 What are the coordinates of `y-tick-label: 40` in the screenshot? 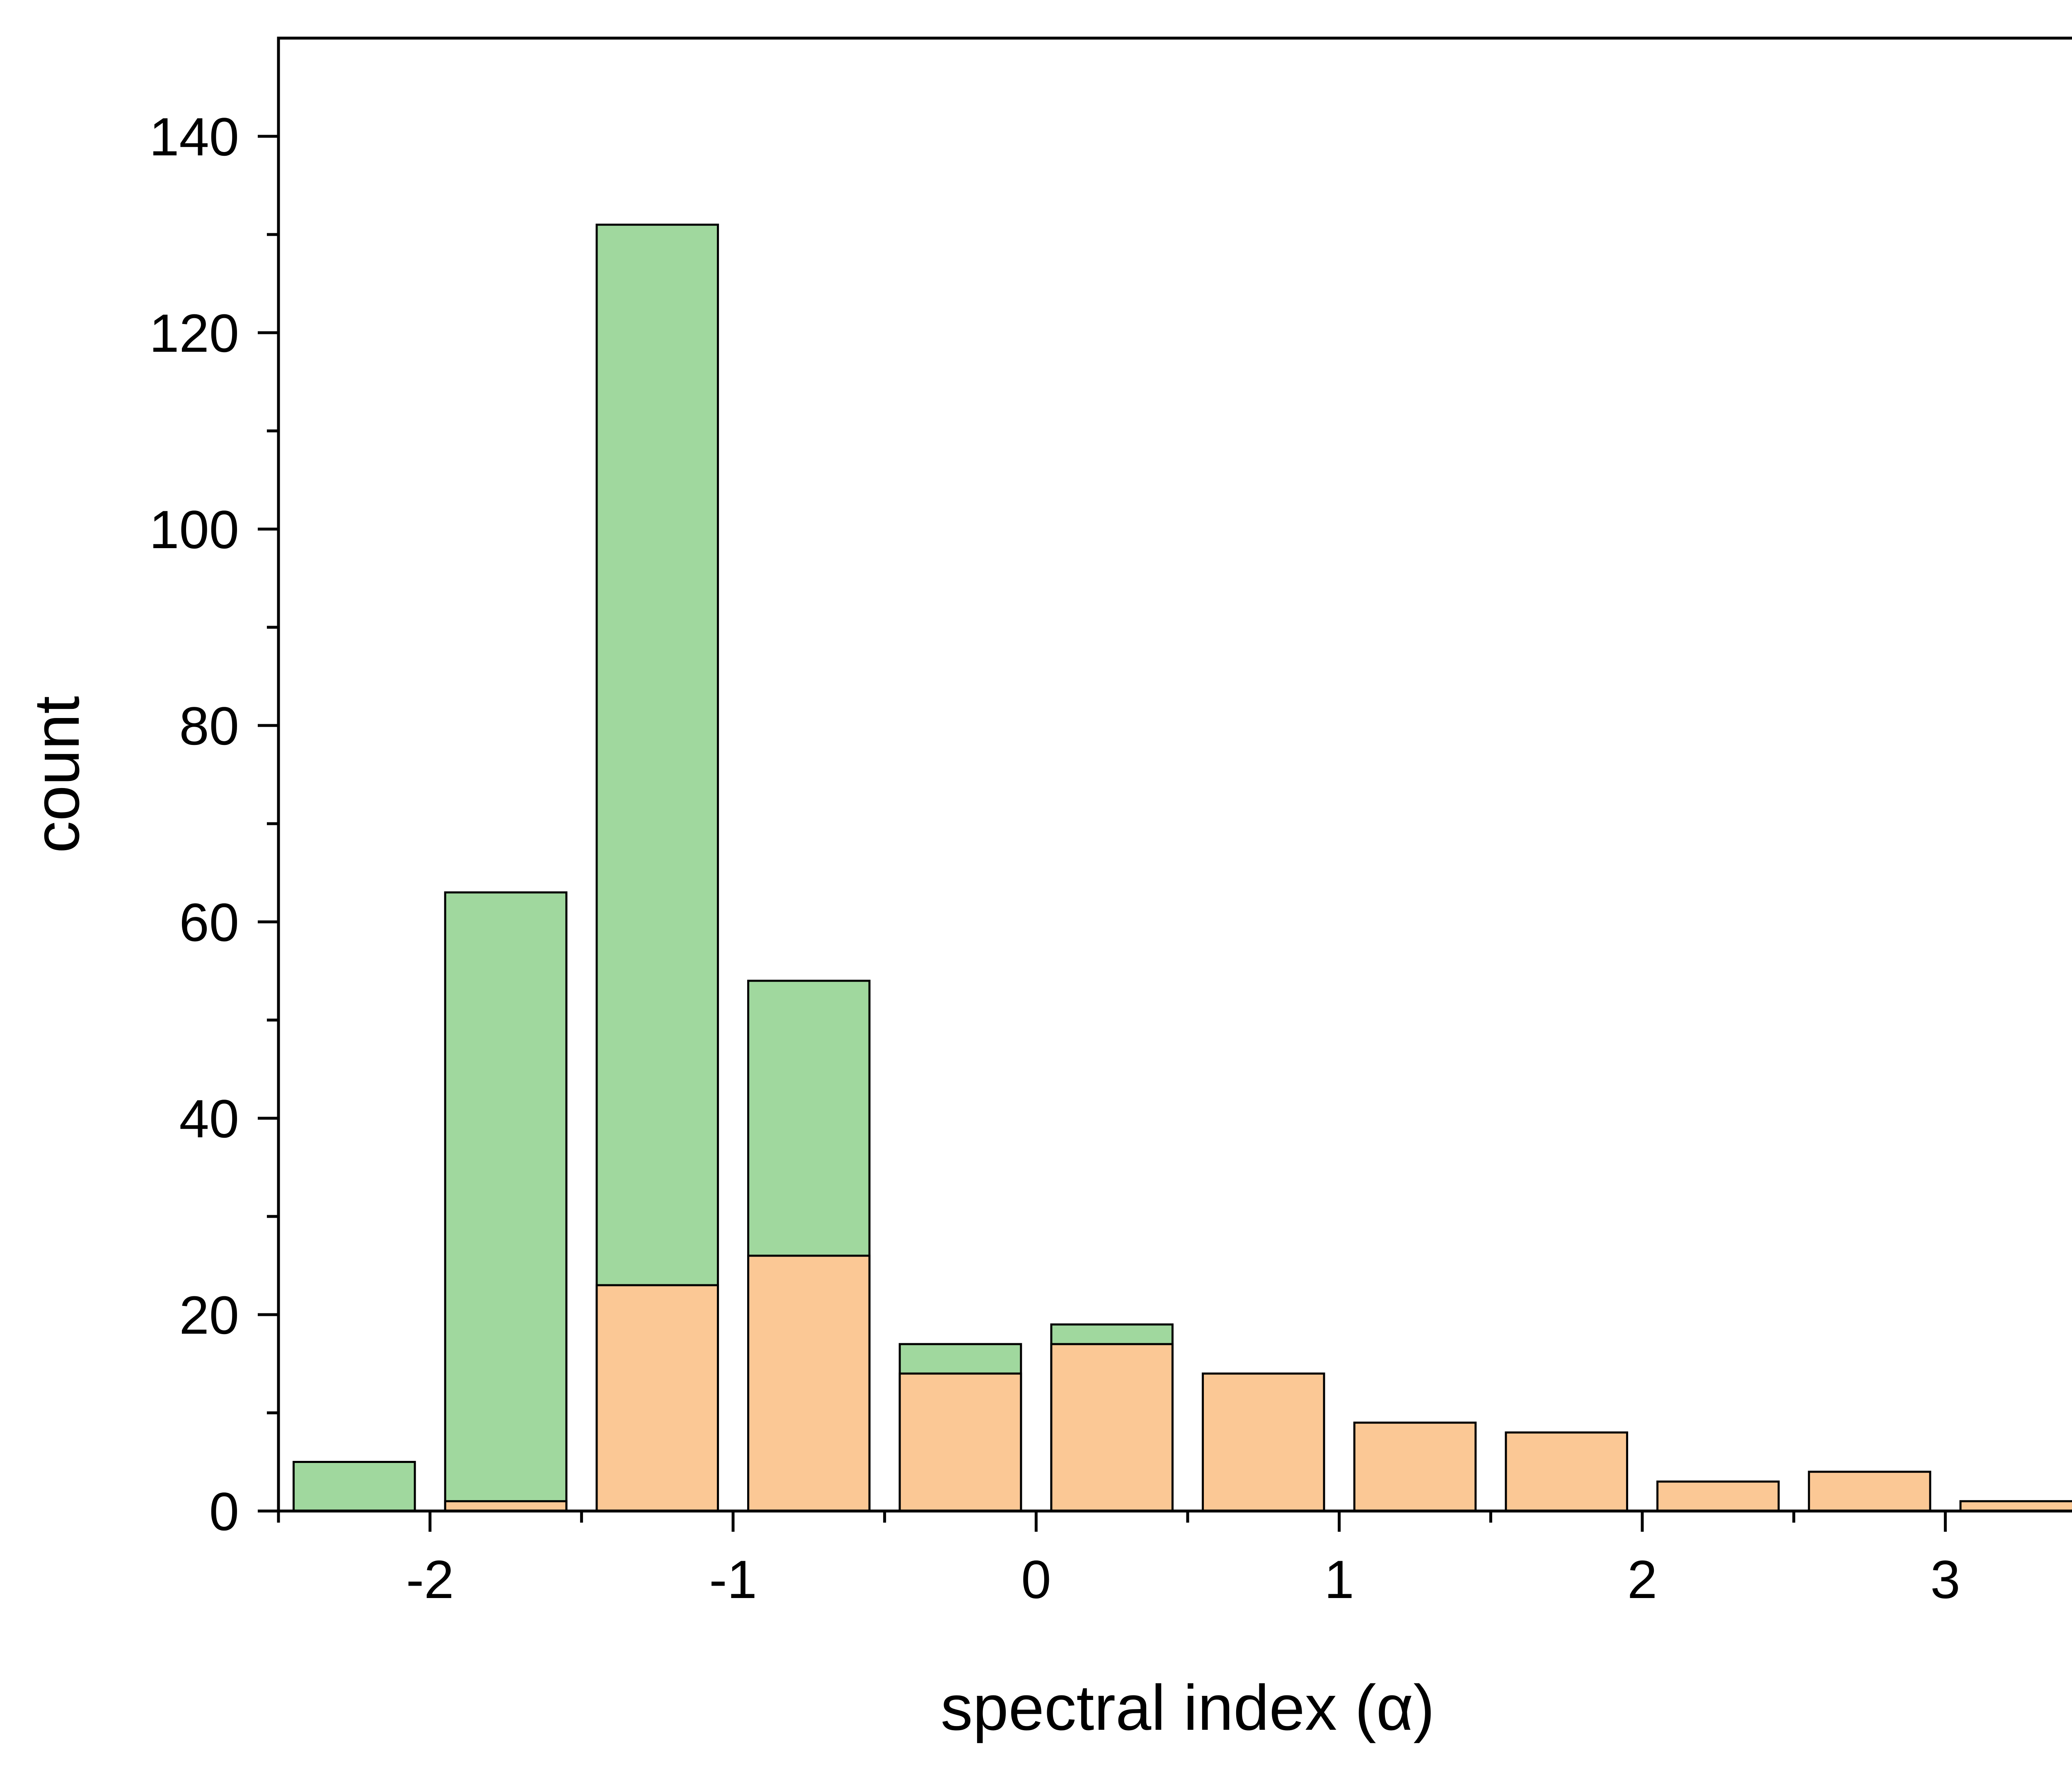 It's located at (209, 1118).